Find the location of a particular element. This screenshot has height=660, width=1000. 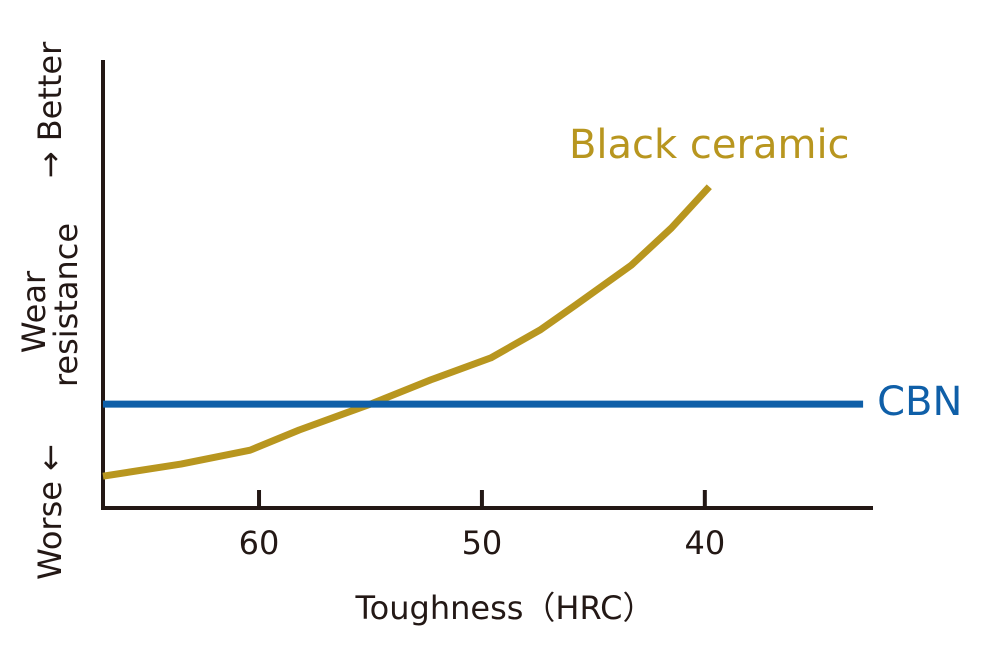

y-axis-label-low: Worse ← is located at coordinates (50, 512).